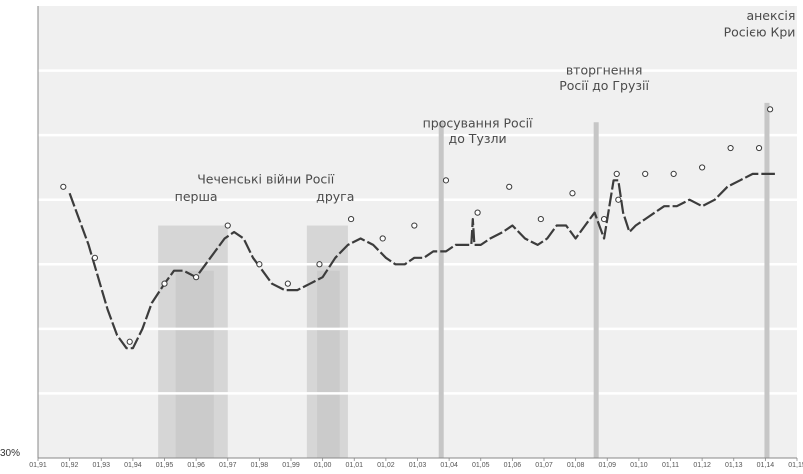  Describe the element at coordinates (196, 196) in the screenshot. I see `war-period-label-1: перша` at that location.